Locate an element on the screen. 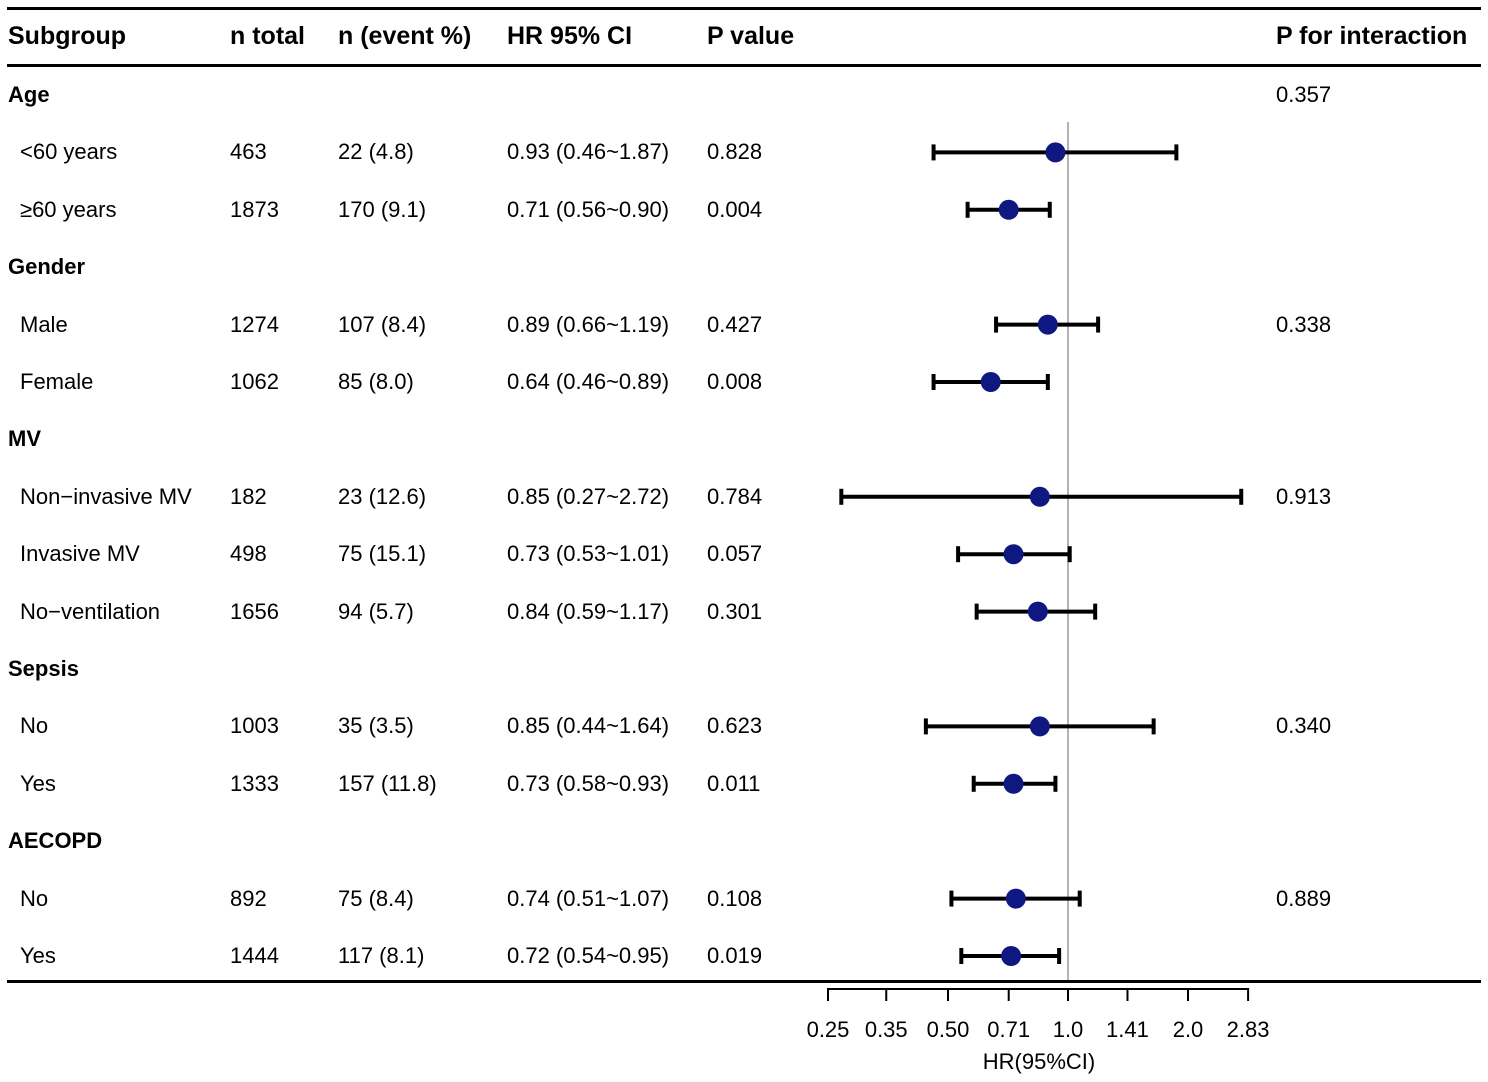 The height and width of the screenshot is (1082, 1488). subgroup-label: <60 years is located at coordinates (69, 152).